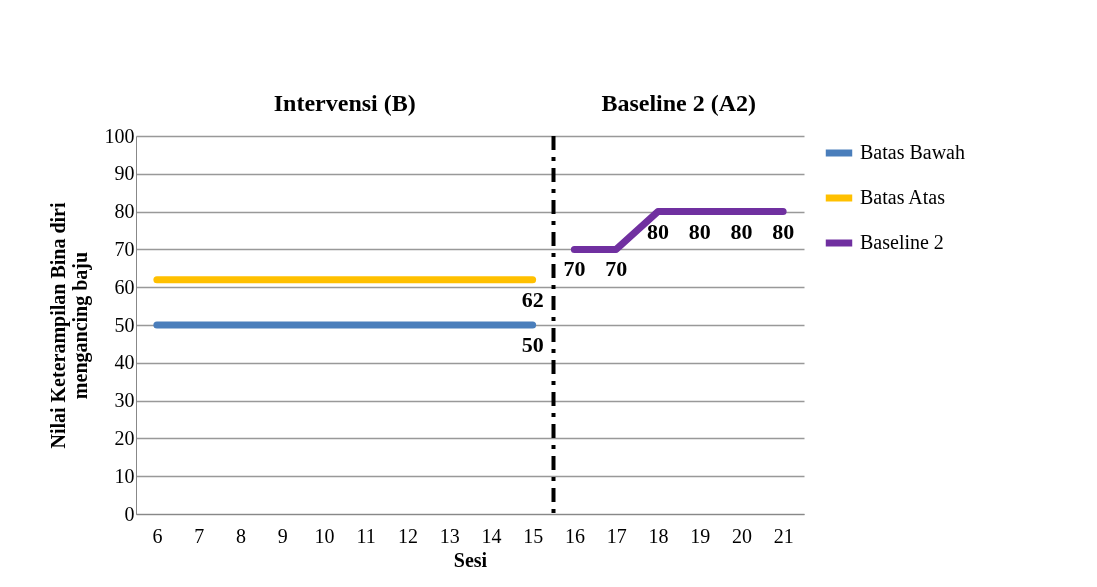 This screenshot has width=1097, height=587. Describe the element at coordinates (124, 286) in the screenshot. I see `y-tick-label: 60` at that location.